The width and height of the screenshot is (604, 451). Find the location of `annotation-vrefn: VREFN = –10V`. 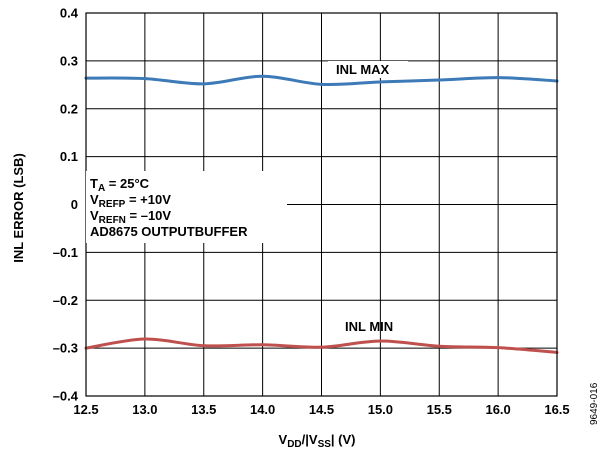

annotation-vrefn: VREFN = –10V is located at coordinates (130, 217).